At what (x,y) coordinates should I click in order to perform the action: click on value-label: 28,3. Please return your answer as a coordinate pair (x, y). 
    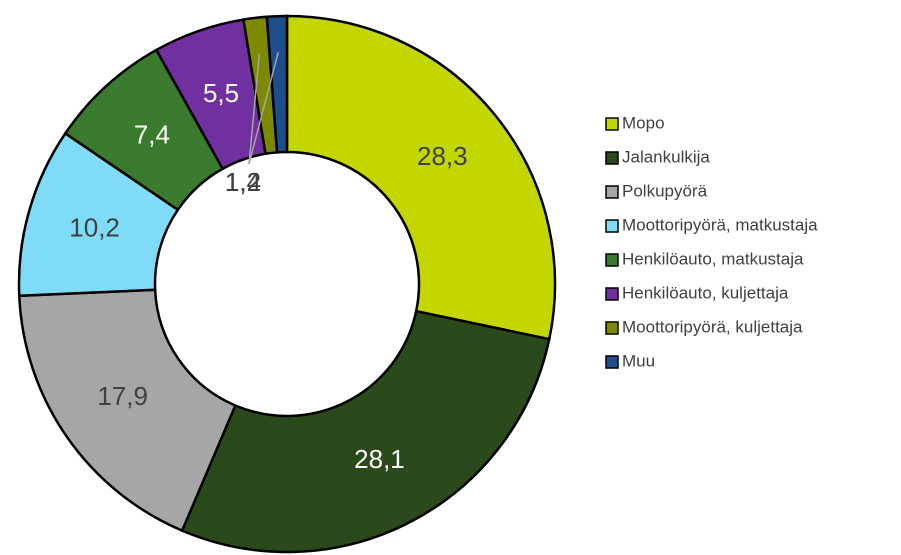
    Looking at the image, I should click on (442, 156).